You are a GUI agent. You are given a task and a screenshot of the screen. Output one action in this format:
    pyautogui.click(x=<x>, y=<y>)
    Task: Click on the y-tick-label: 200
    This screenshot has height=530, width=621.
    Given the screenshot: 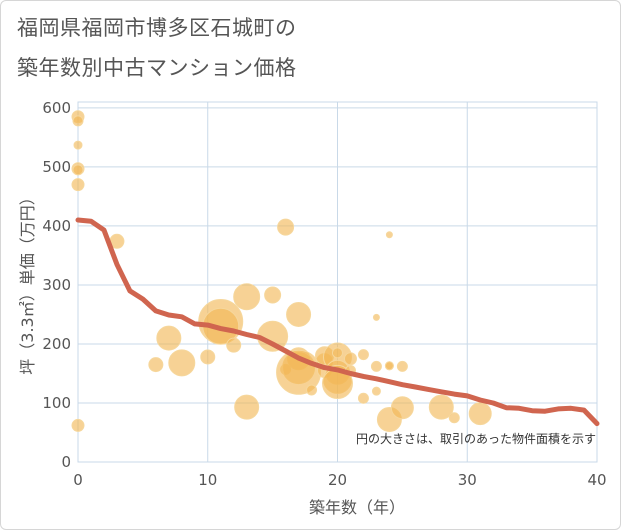 What is the action you would take?
    pyautogui.click(x=56, y=344)
    